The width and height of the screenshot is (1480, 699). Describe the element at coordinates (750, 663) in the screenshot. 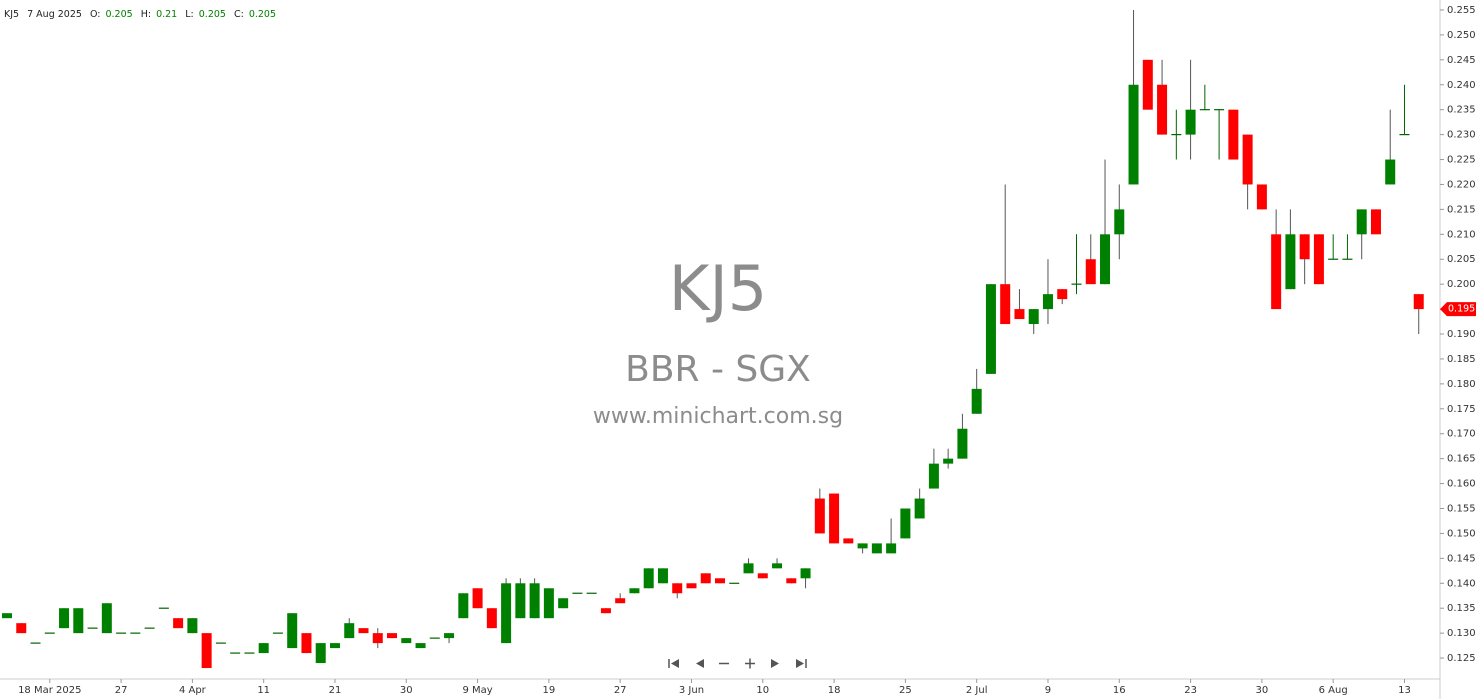

I see `nav-zoom-in` at that location.